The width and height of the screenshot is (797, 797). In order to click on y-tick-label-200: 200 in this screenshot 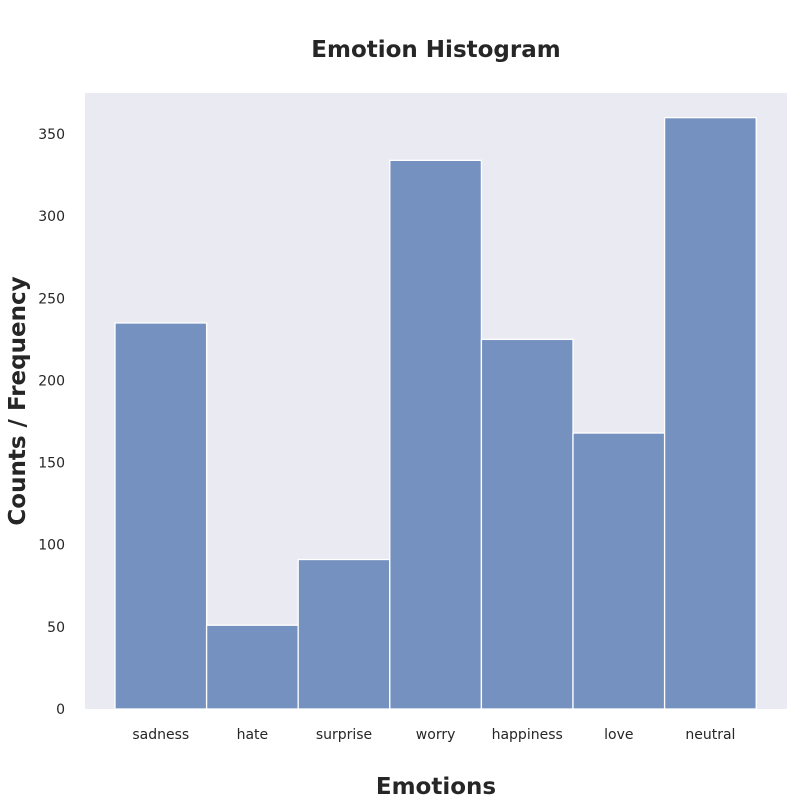, I will do `click(51, 381)`.